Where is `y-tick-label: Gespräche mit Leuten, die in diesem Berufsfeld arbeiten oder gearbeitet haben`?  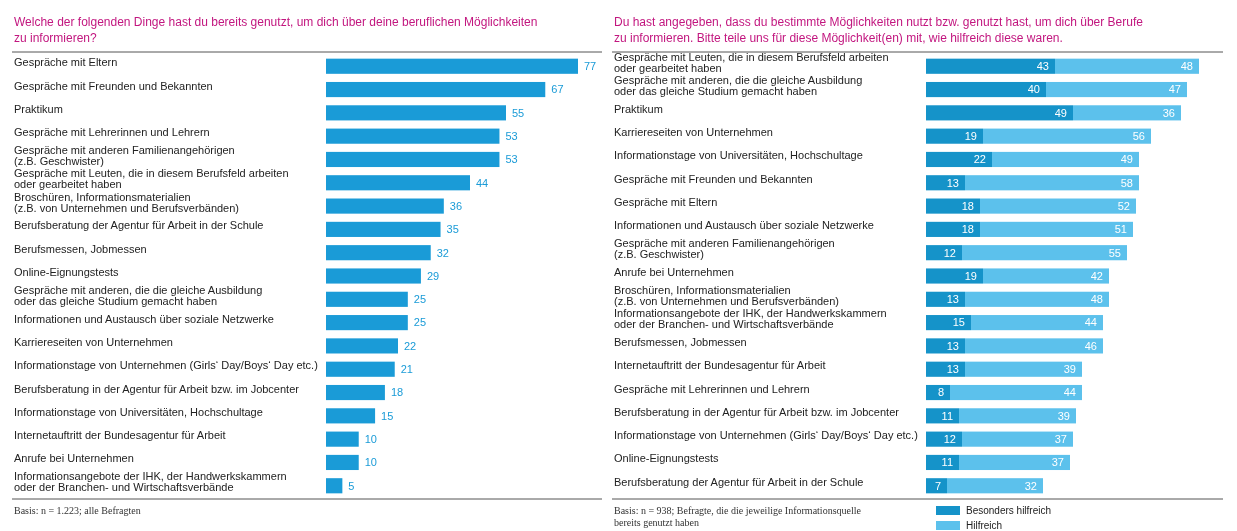
y-tick-label: Gespräche mit Leuten, die in diesem Berufsfeld arbeiten oder gearbeitet haben is located at coordinates (751, 62).